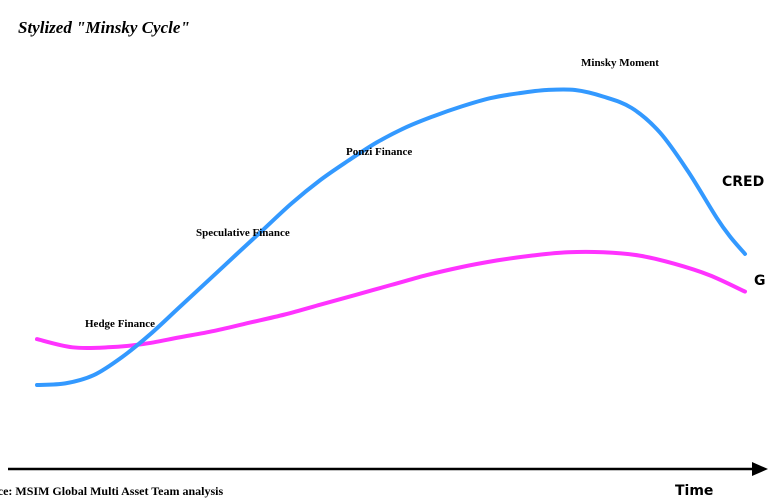 The width and height of the screenshot is (768, 499). Describe the element at coordinates (243, 233) in the screenshot. I see `stage-label-speculative-finance: Speculative Finance` at that location.